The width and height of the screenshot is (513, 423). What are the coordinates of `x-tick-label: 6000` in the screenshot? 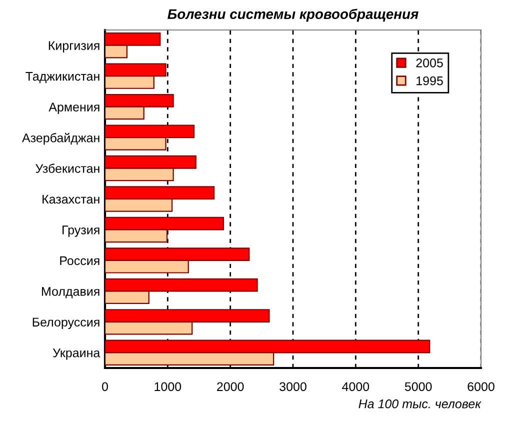 It's located at (481, 387).